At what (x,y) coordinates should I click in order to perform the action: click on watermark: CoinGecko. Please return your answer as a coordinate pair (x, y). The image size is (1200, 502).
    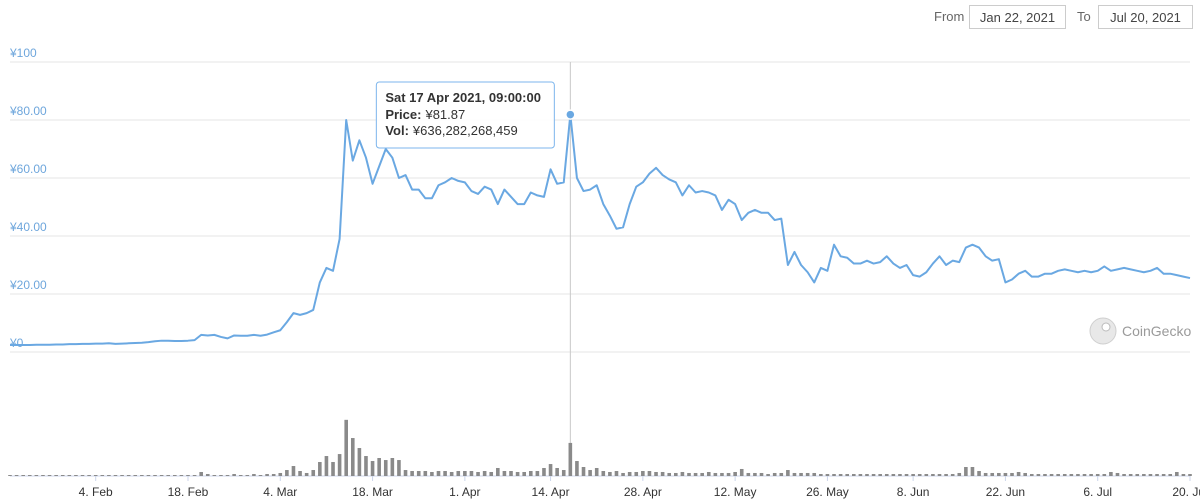
    Looking at the image, I should click on (1156, 331).